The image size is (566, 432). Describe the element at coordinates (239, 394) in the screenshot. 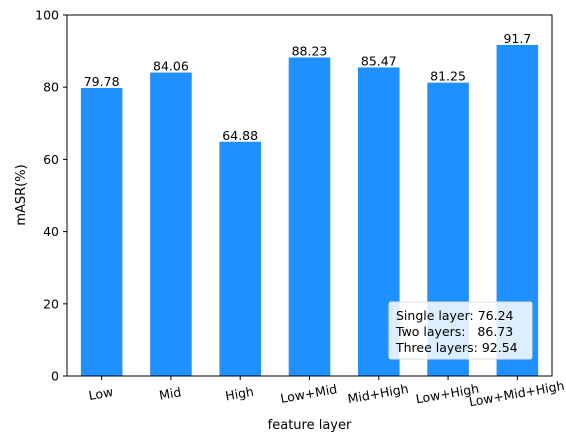

I see `x-tick-label: High` at that location.